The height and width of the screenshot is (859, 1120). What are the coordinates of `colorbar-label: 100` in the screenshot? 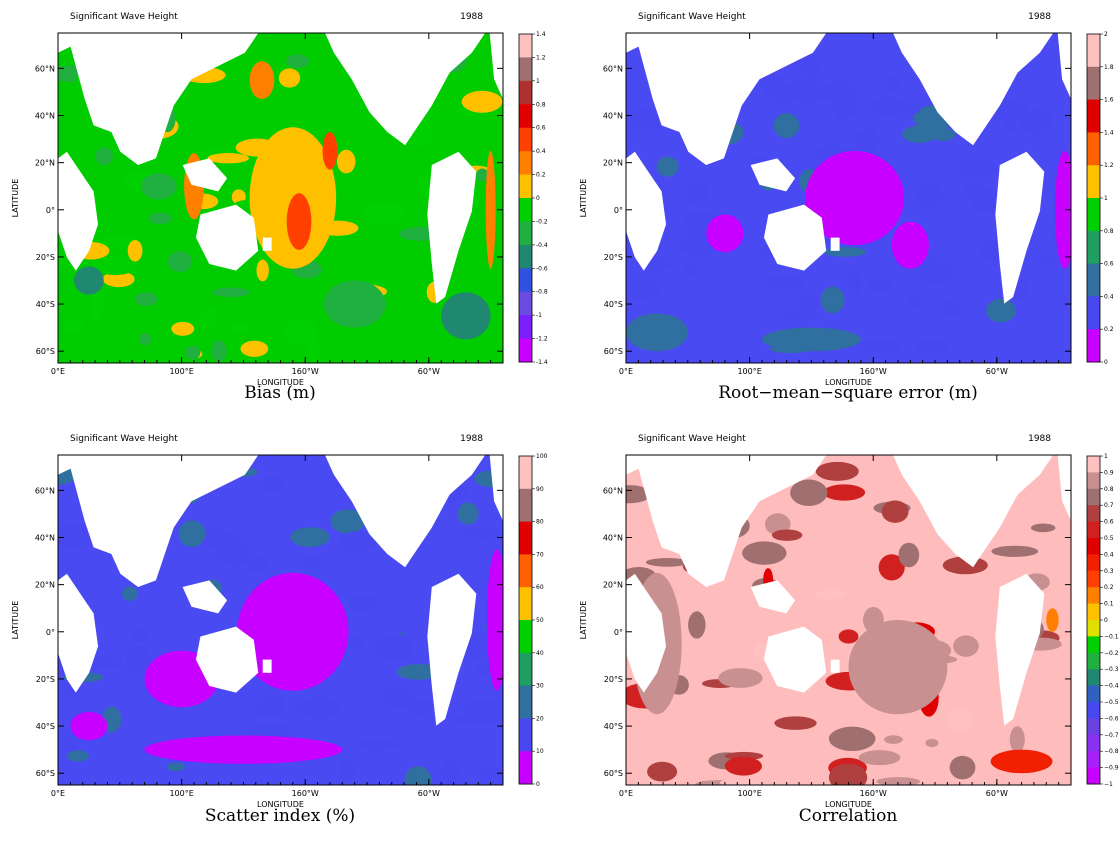 It's located at (542, 456).